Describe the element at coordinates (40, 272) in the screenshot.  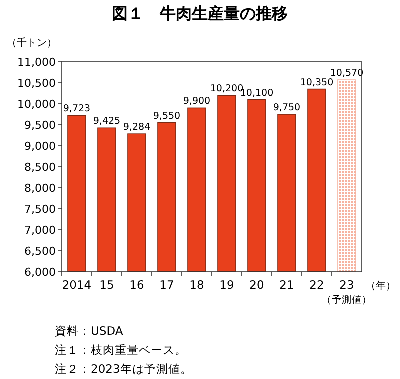
I see `y-tick-label: 6,000` at that location.